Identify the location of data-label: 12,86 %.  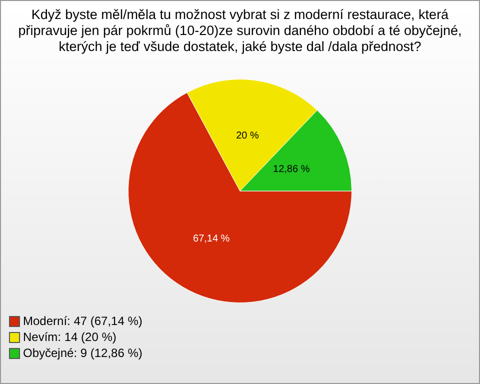
(291, 169).